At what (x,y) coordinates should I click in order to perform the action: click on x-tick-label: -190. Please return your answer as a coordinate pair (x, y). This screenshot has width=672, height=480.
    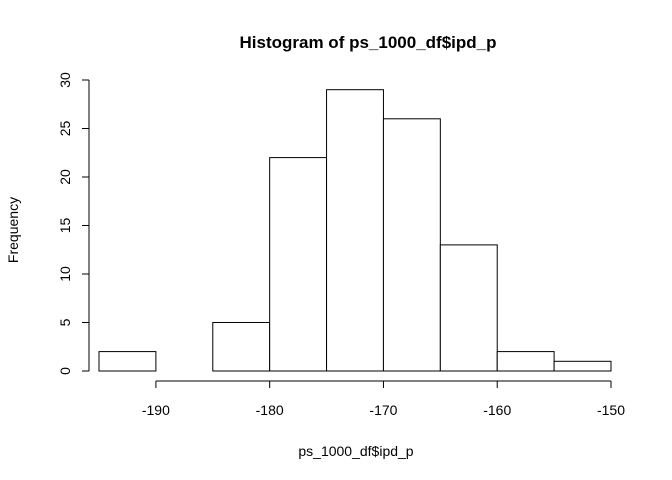
    Looking at the image, I should click on (156, 410).